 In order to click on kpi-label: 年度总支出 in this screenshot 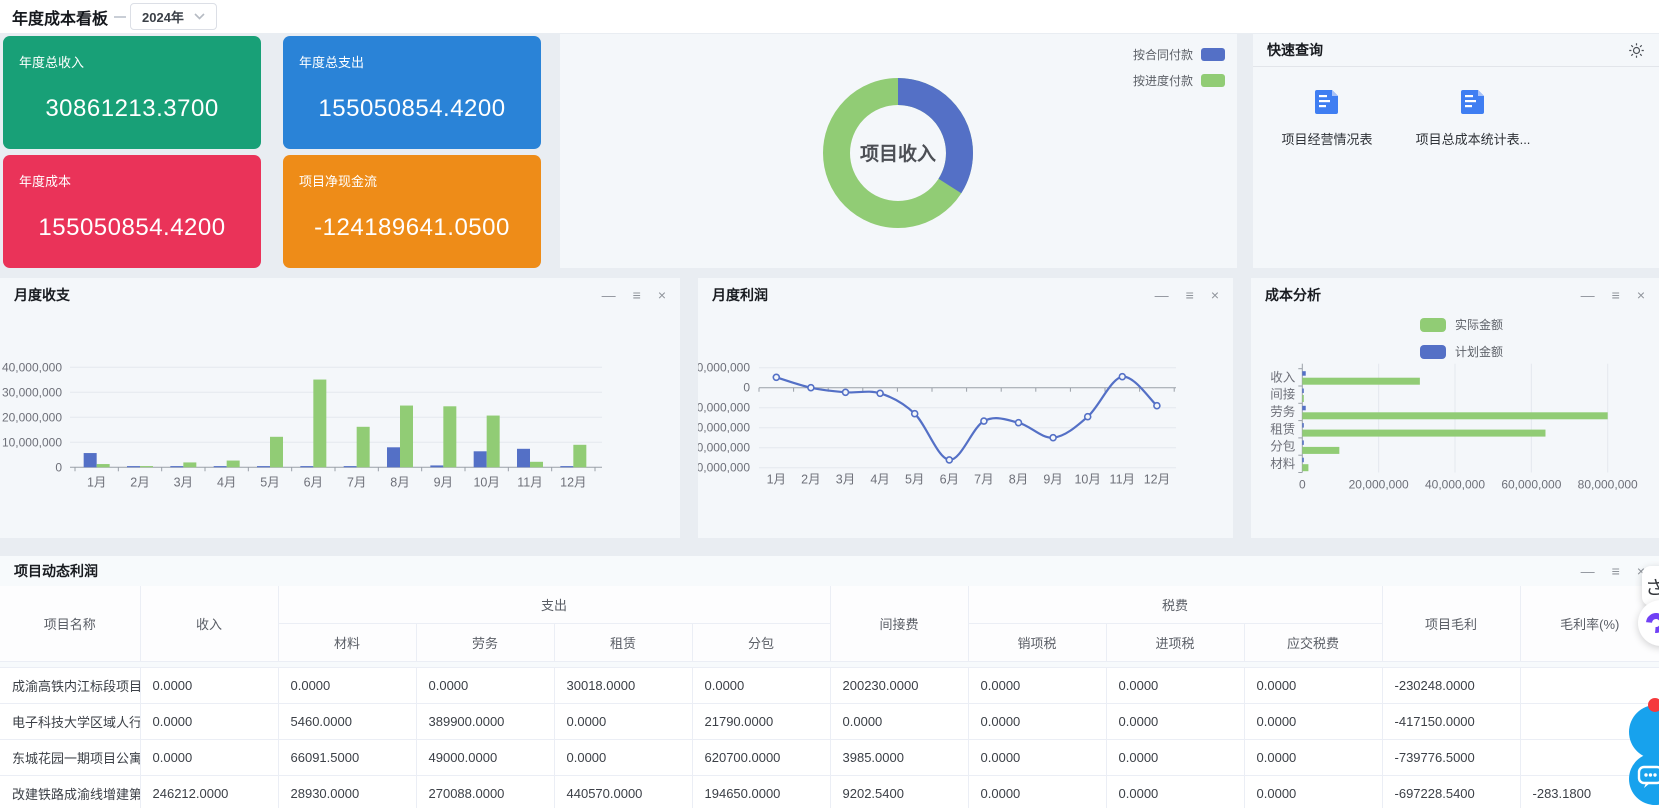, I will do `click(332, 62)`.